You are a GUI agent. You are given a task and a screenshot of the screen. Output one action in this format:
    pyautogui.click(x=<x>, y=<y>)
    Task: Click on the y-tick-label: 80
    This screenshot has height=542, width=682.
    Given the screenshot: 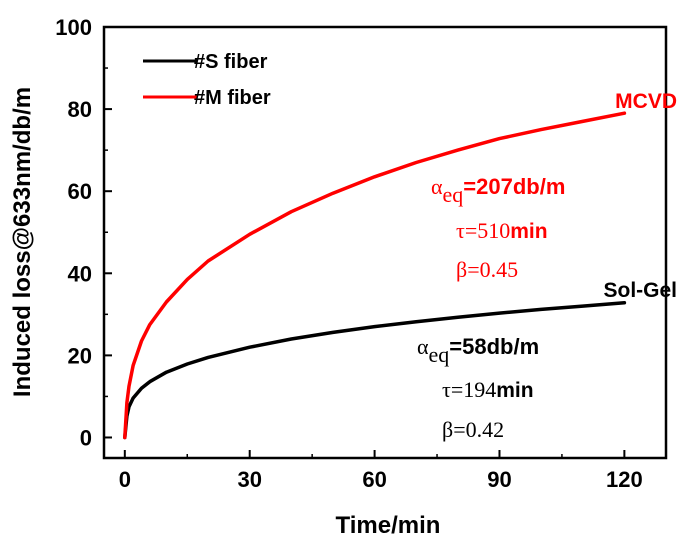 What is the action you would take?
    pyautogui.click(x=80, y=109)
    